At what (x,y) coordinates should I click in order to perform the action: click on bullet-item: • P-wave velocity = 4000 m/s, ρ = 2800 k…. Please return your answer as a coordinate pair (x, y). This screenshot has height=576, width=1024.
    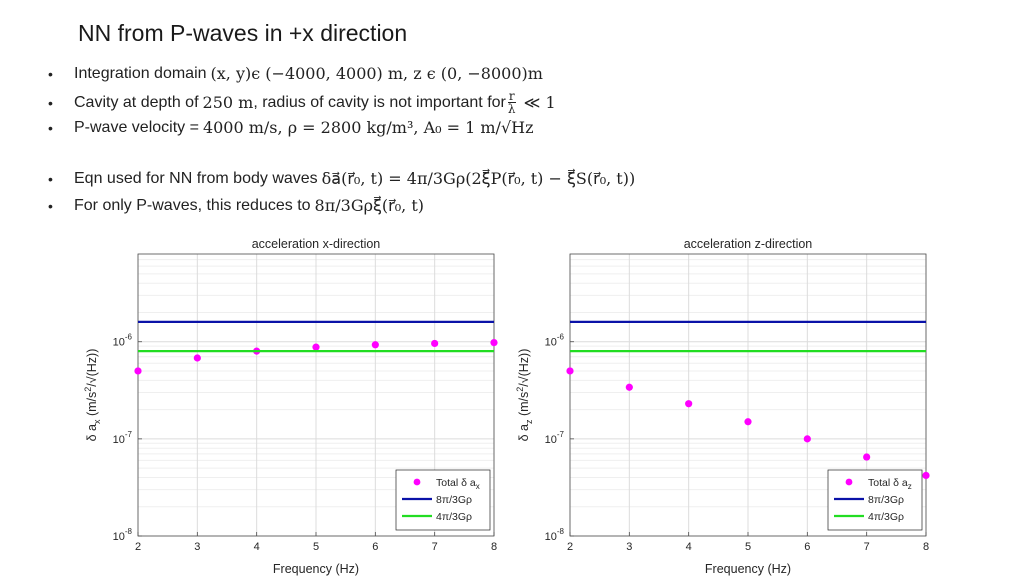
    Looking at the image, I should click on (291, 127).